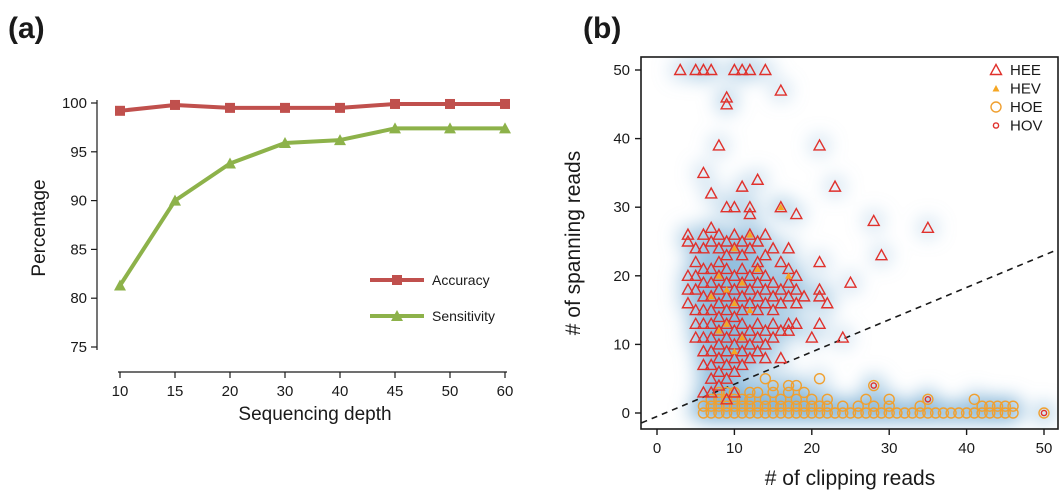 The image size is (1059, 490). I want to click on panel-a-legend-label: Accuracy, so click(461, 280).